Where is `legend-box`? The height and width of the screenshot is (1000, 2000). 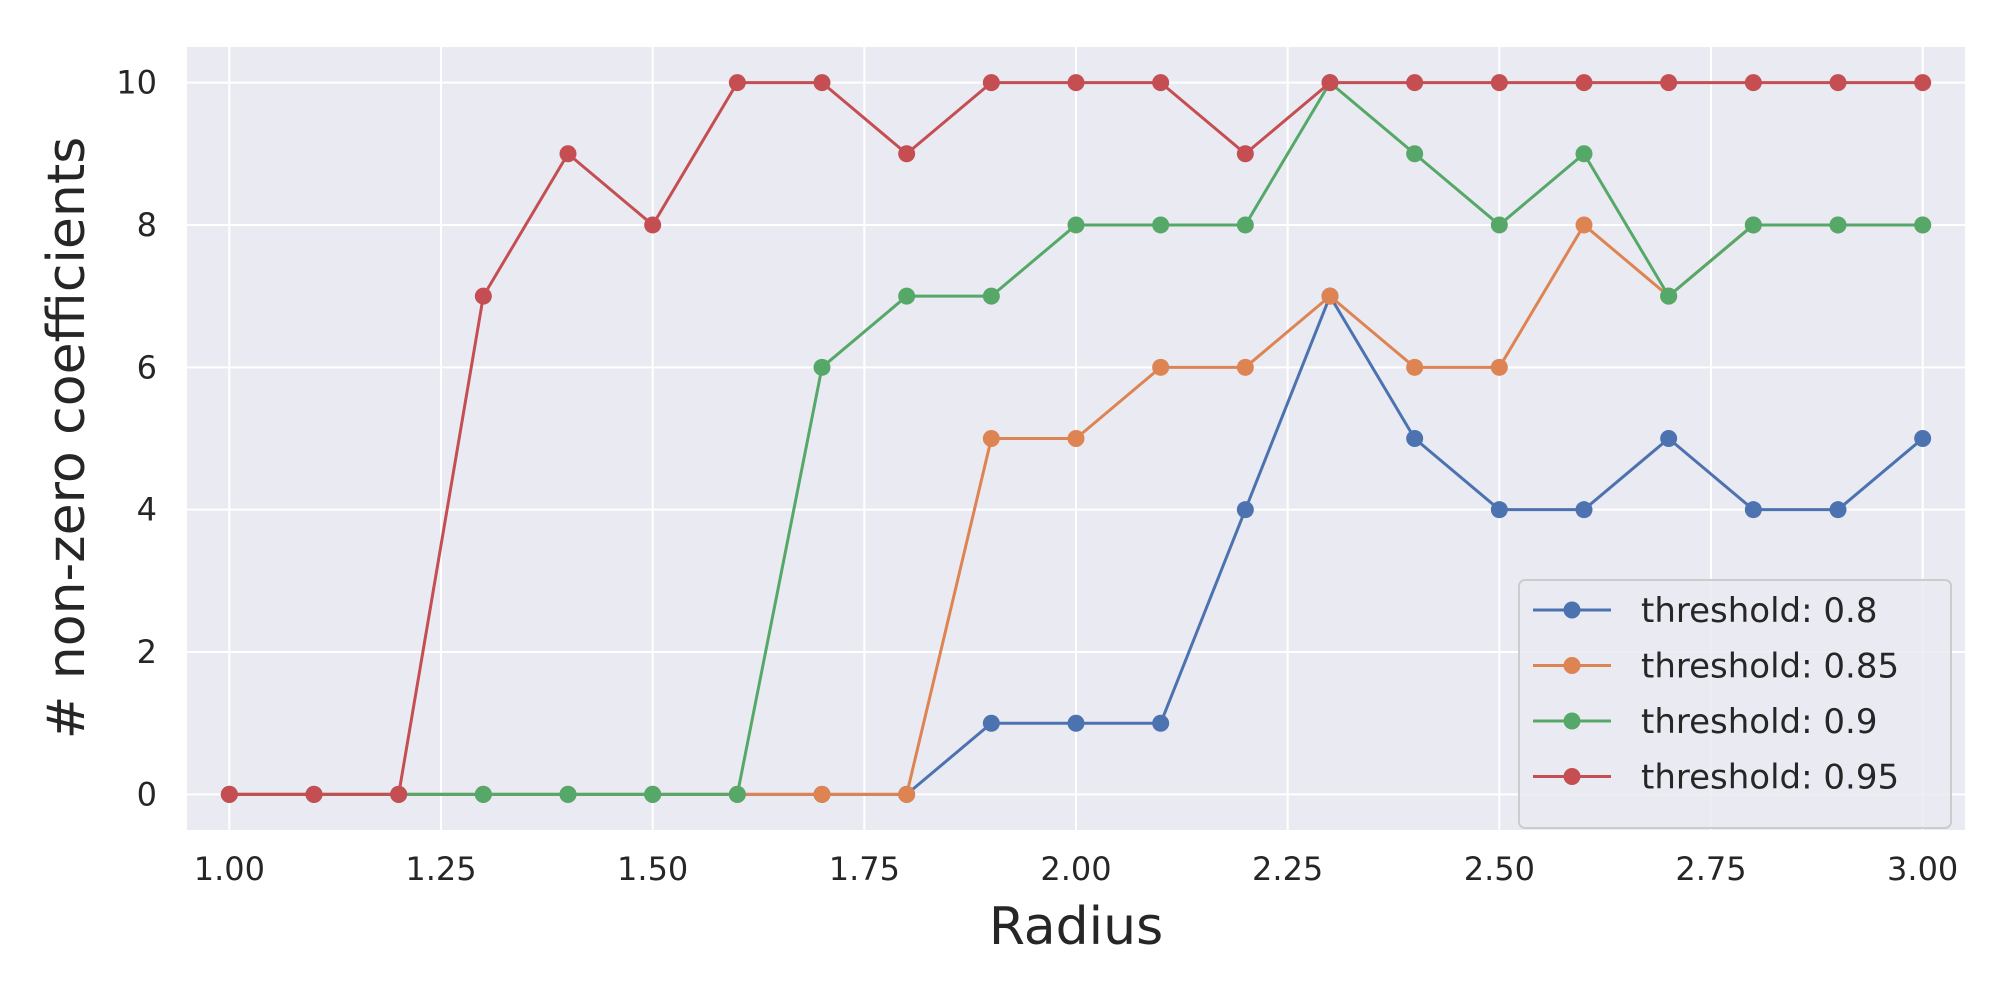 legend-box is located at coordinates (1735, 704).